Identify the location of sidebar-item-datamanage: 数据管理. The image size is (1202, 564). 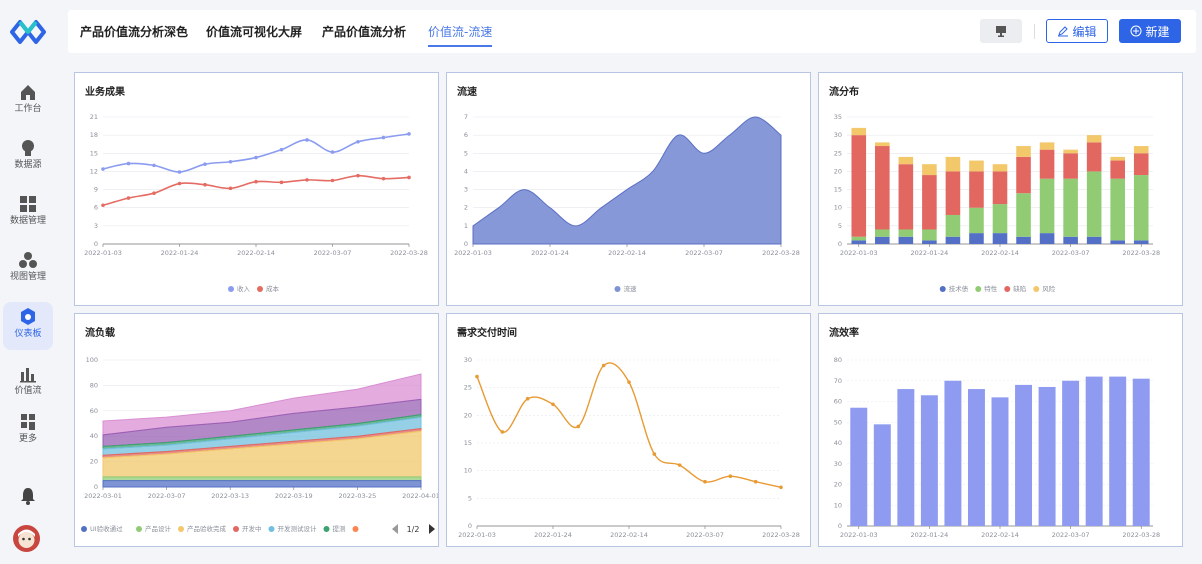
(28, 210).